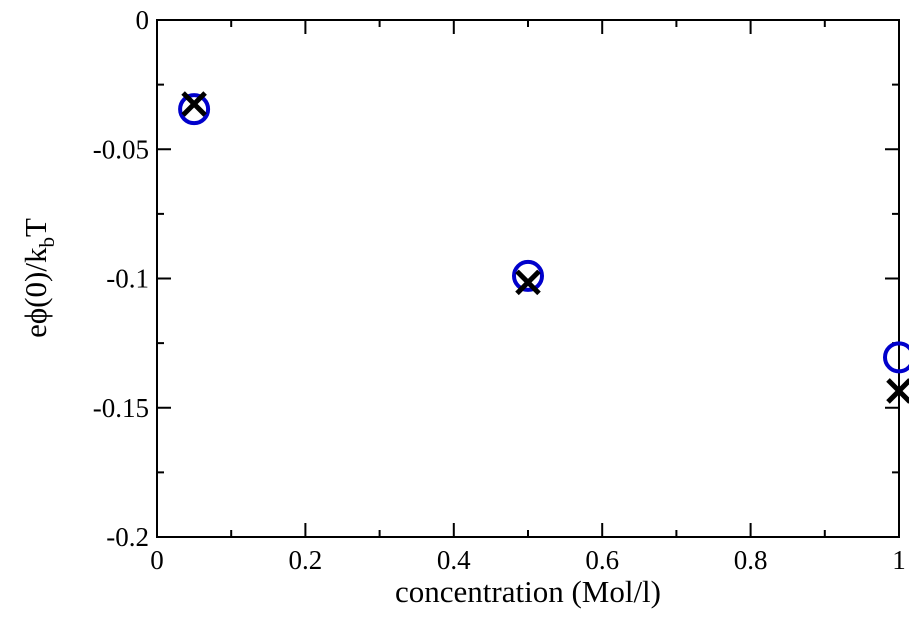 The height and width of the screenshot is (618, 909). Describe the element at coordinates (121, 149) in the screenshot. I see `y-tick-label: -0.05` at that location.